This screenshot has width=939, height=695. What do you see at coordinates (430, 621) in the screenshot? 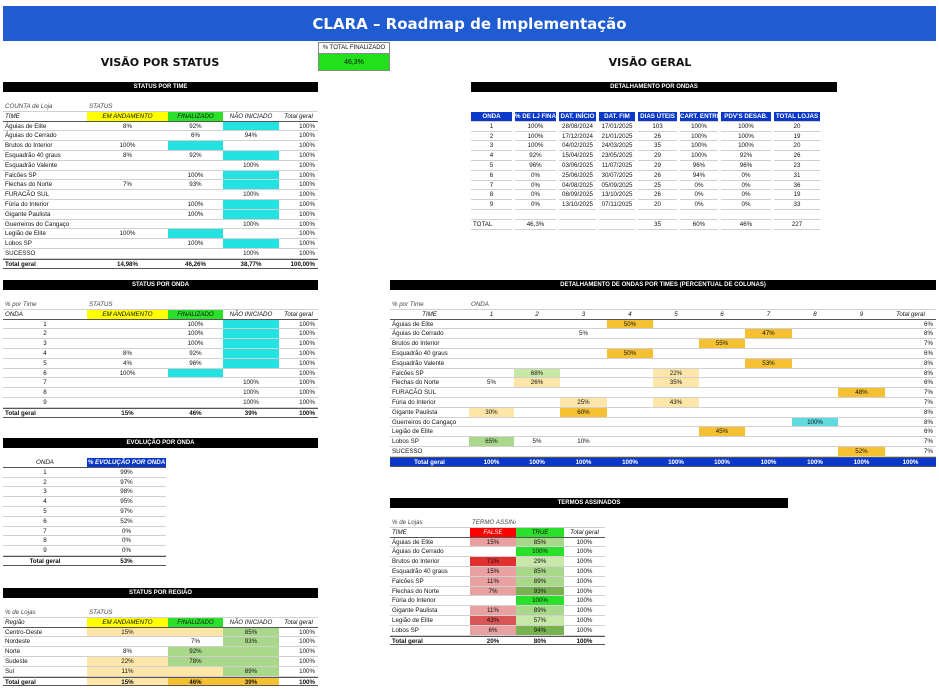
I see `row-label: Legião de Elite` at bounding box center [430, 621].